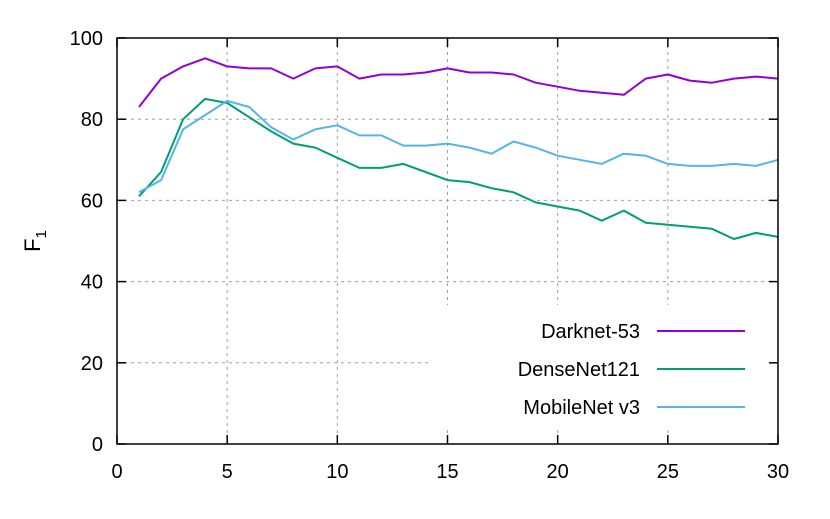 This screenshot has height=519, width=830. Describe the element at coordinates (97, 445) in the screenshot. I see `y-tick-label: 0` at that location.